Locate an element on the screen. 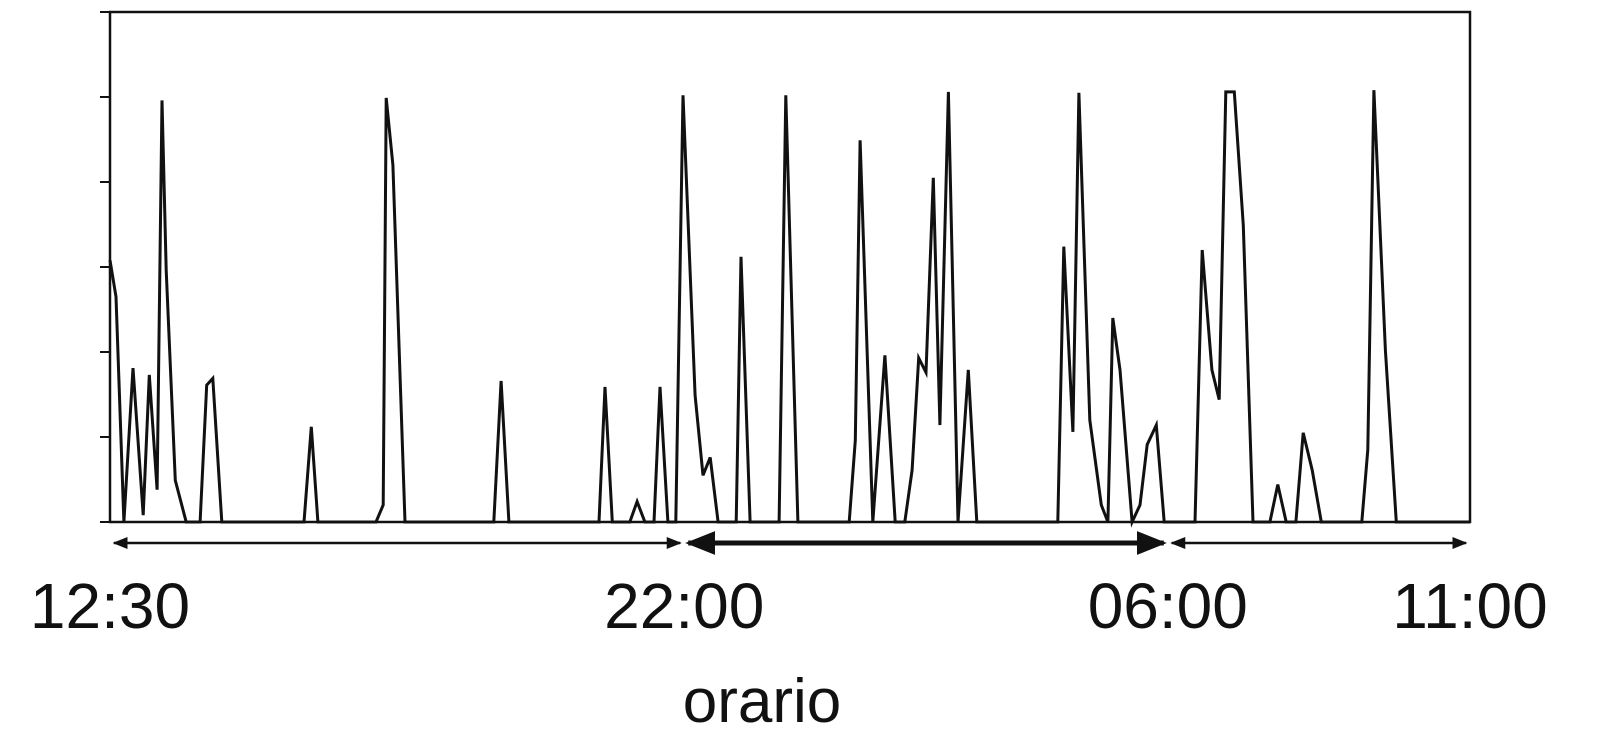 The width and height of the screenshot is (1606, 745). x-tick-label: 22:00 is located at coordinates (684, 606).